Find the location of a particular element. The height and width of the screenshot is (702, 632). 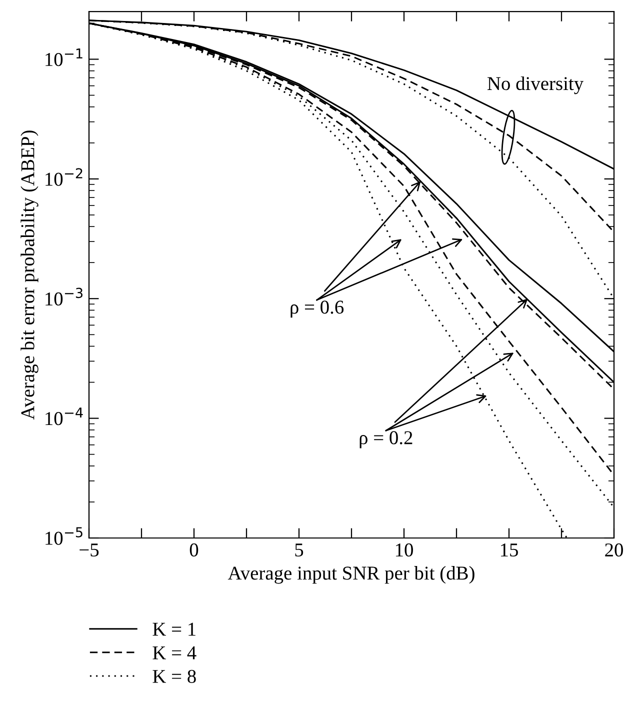

annotation: ρ = 0.2 is located at coordinates (386, 439).